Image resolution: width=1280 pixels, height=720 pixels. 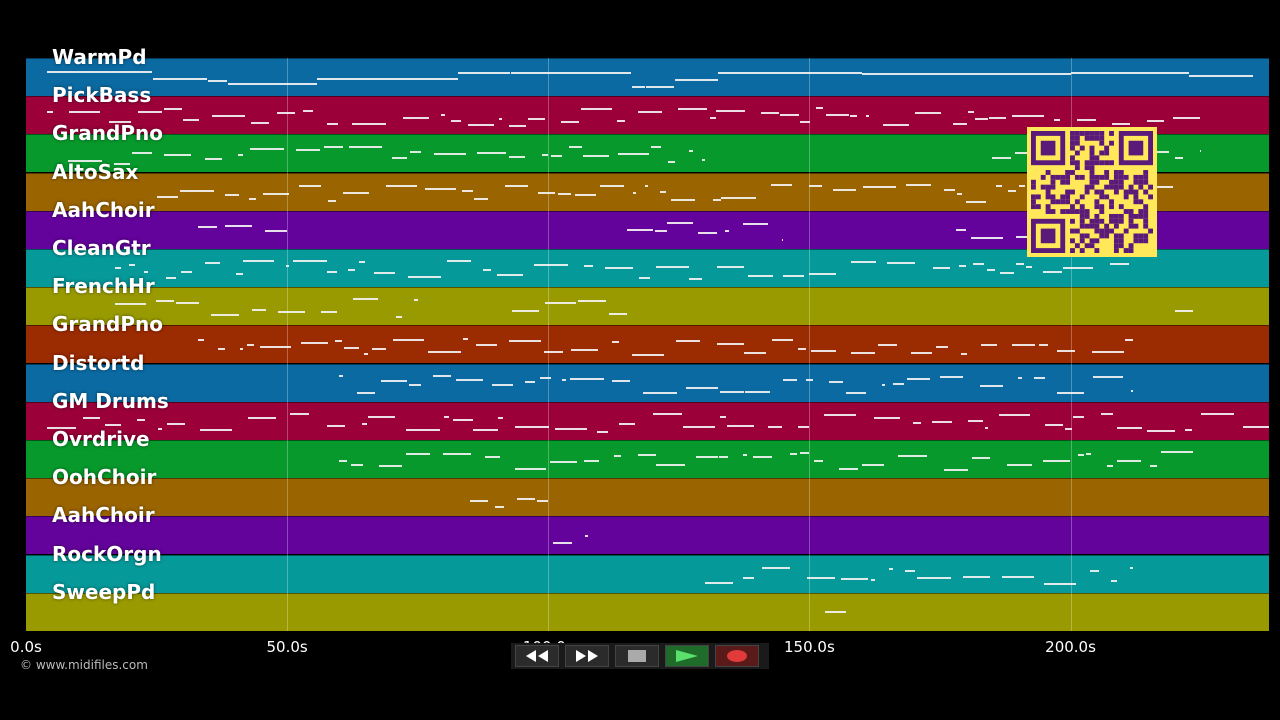 What do you see at coordinates (637, 656) in the screenshot?
I see `stop-button` at bounding box center [637, 656].